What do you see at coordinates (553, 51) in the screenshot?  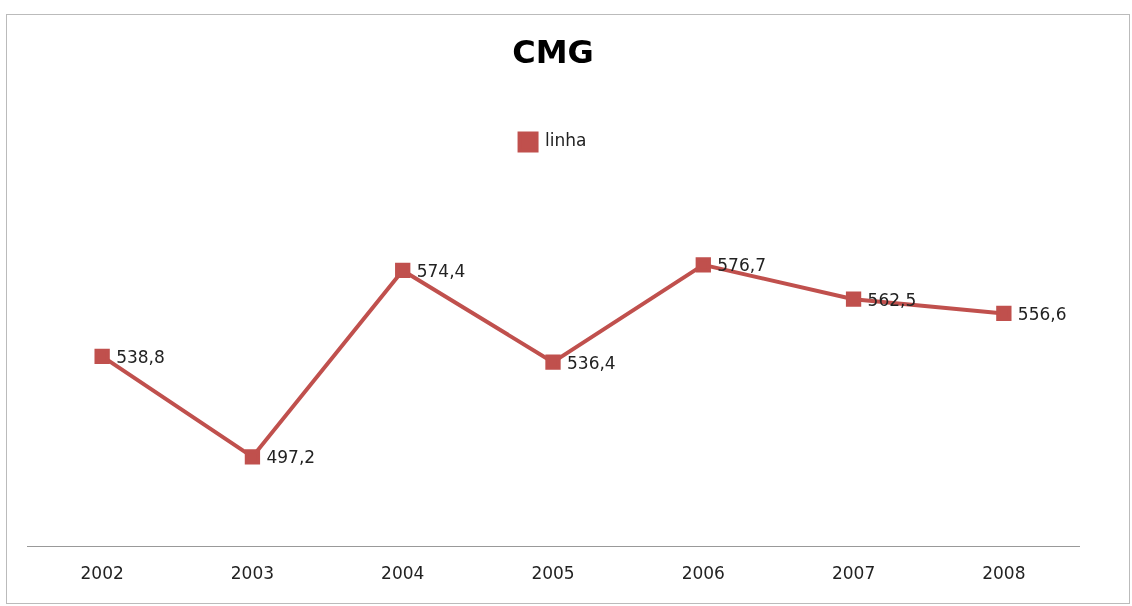 I see `chart-title: CMG` at bounding box center [553, 51].